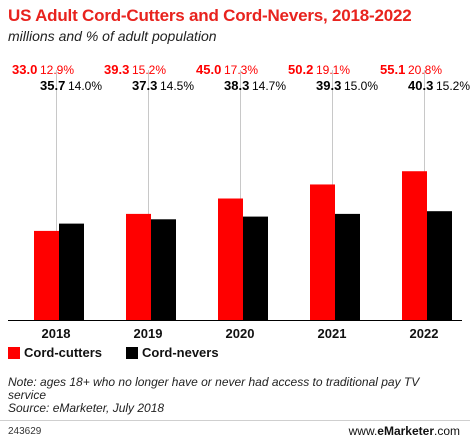 The image size is (470, 444). Describe the element at coordinates (57, 70) in the screenshot. I see `pct-label-cord-cutters: 12.9%` at that location.